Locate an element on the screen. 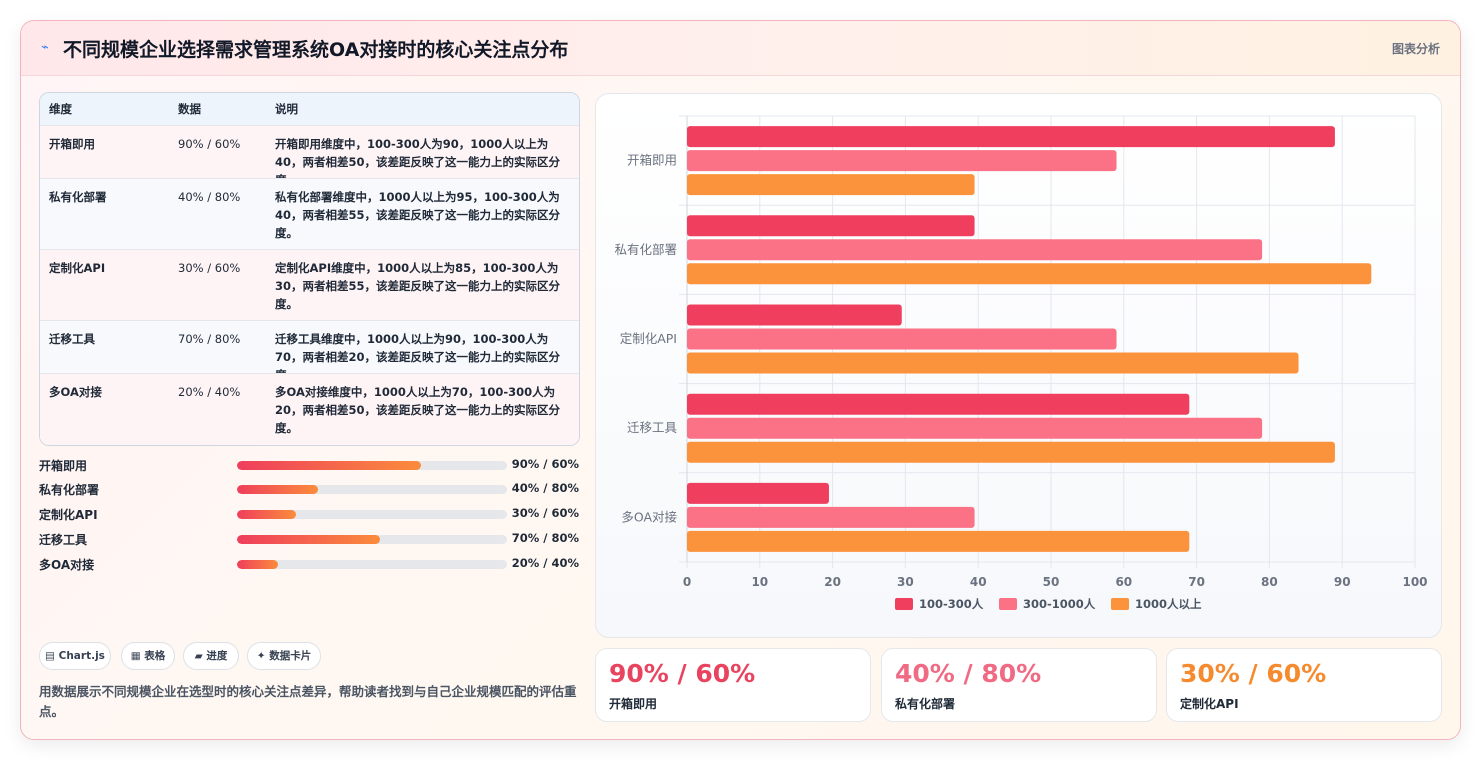 The image size is (1480, 761). x-tick-label: 20 is located at coordinates (832, 582).